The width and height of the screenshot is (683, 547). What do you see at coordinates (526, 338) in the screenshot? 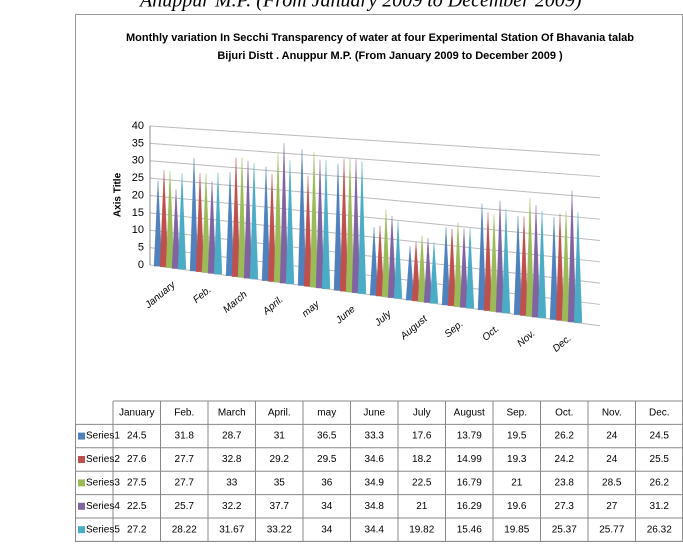
I see `x-tick-label: Nov.` at bounding box center [526, 338].